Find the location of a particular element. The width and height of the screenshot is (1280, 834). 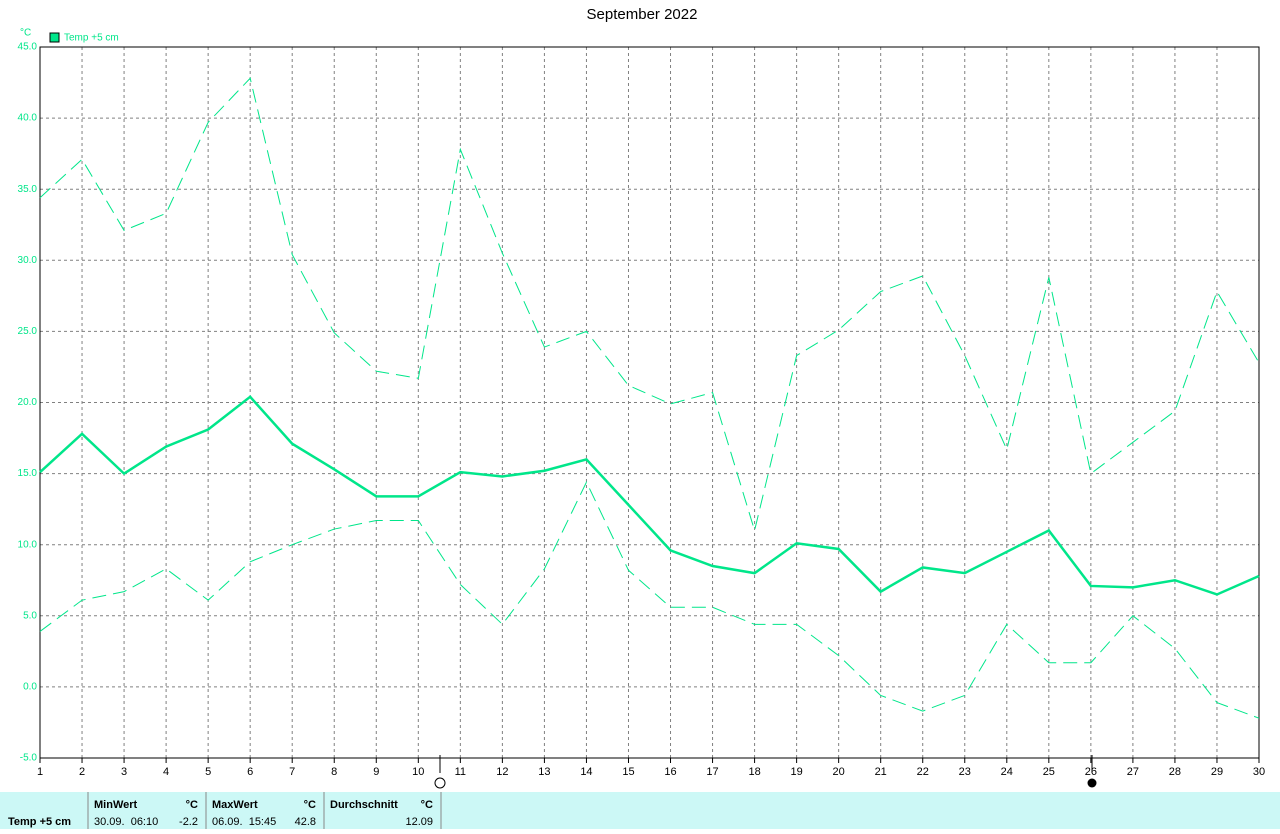

y-tick-label: 35.0 is located at coordinates (28, 189).